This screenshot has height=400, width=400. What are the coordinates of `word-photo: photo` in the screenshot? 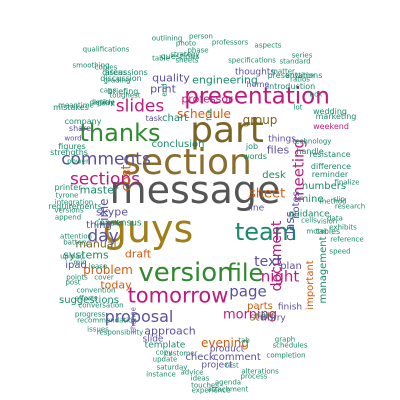 It's located at (186, 43).